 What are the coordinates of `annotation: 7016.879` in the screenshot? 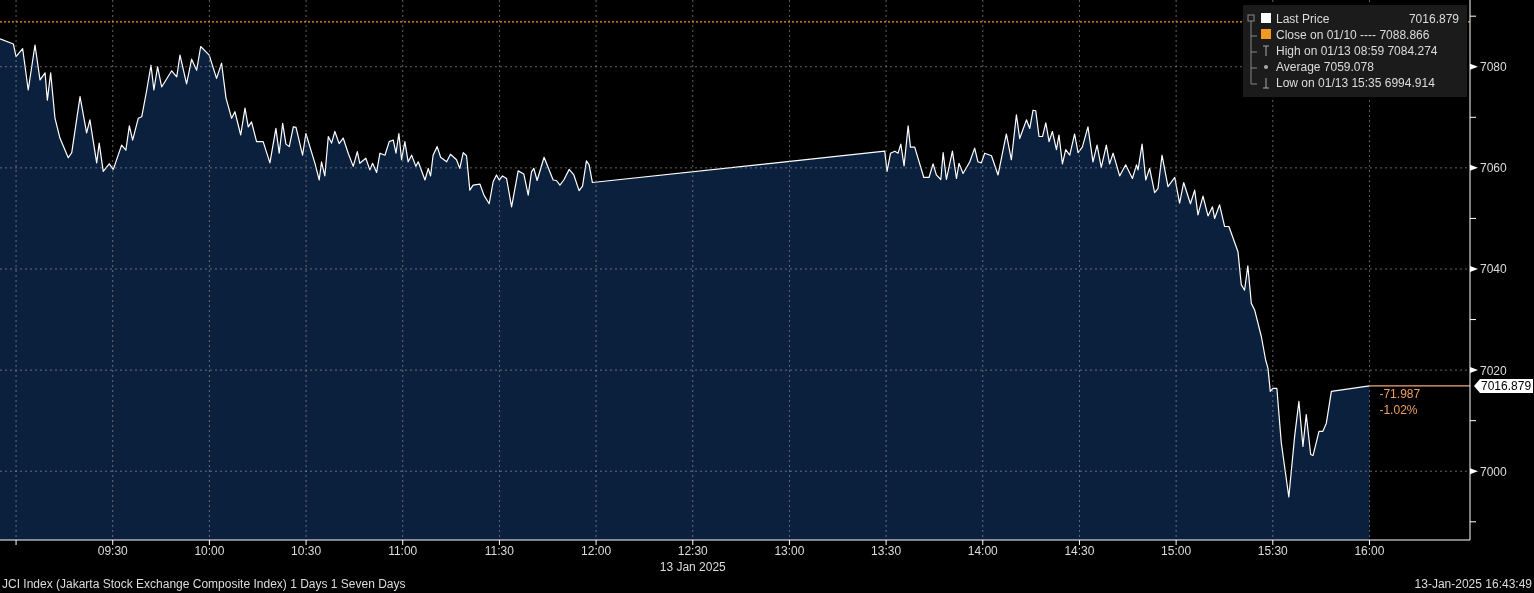 It's located at (1434, 19).